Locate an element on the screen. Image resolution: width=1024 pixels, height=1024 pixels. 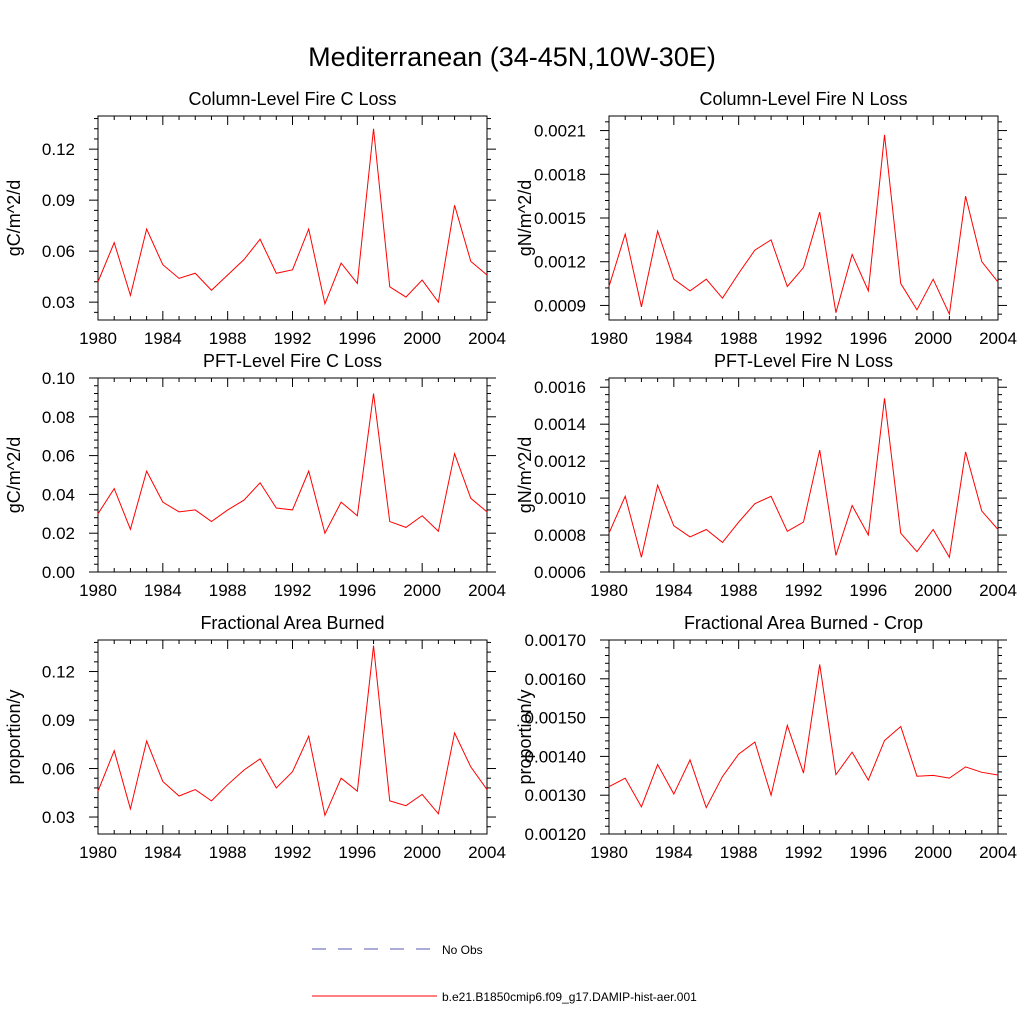
y-tick-label: 0.0016 is located at coordinates (560, 387).